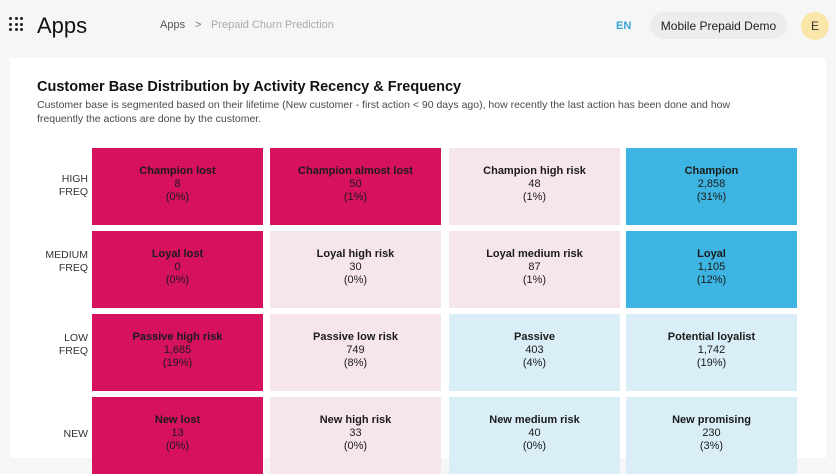 The width and height of the screenshot is (836, 474). Describe the element at coordinates (711, 280) in the screenshot. I see `segment-percent: (12%)` at that location.